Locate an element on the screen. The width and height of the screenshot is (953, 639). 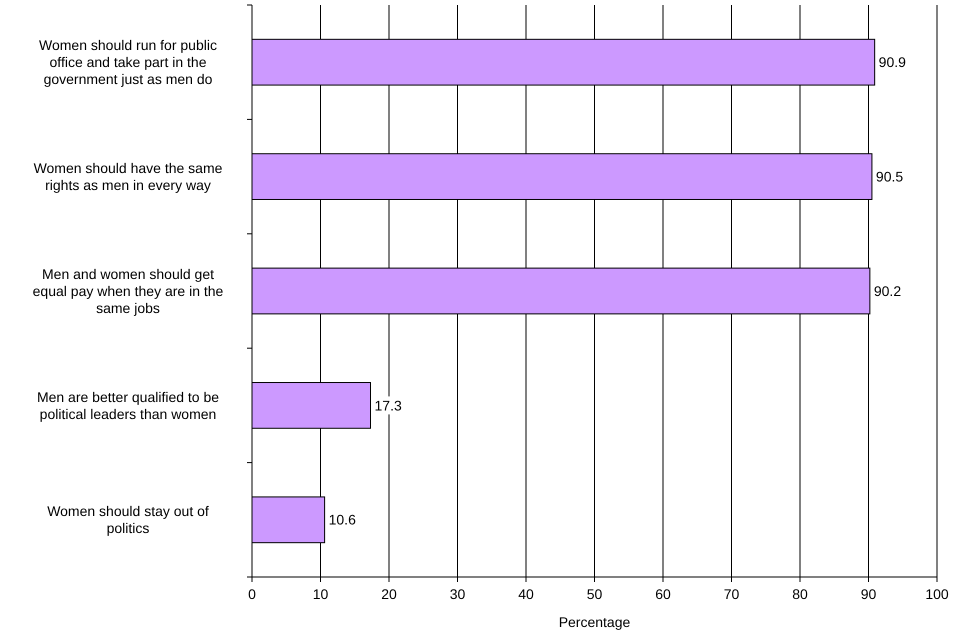
data-label: 90.9 is located at coordinates (892, 62).